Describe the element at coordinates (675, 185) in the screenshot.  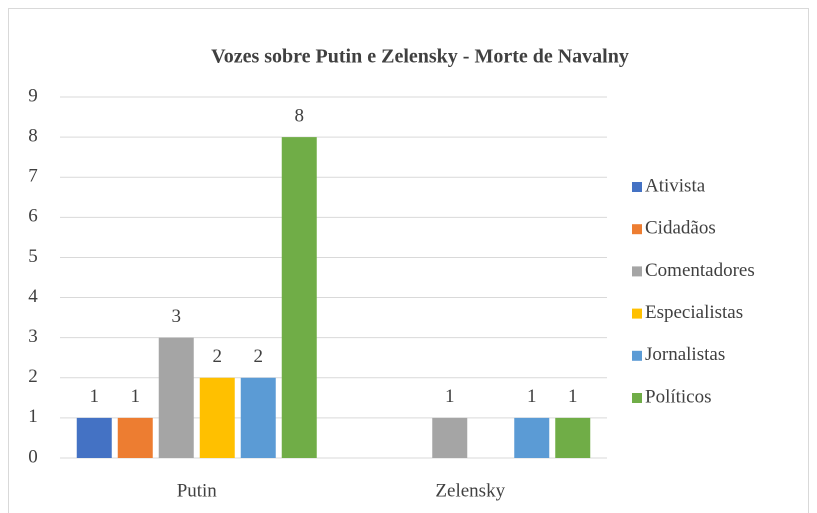
I see `legend-label: Ativista` at that location.